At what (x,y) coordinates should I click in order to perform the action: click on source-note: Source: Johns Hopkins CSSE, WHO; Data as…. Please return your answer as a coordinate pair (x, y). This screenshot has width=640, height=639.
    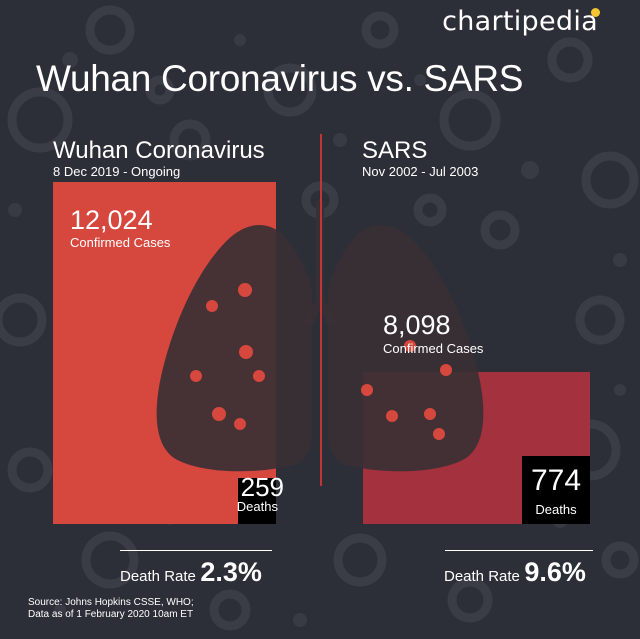
    Looking at the image, I should click on (111, 609).